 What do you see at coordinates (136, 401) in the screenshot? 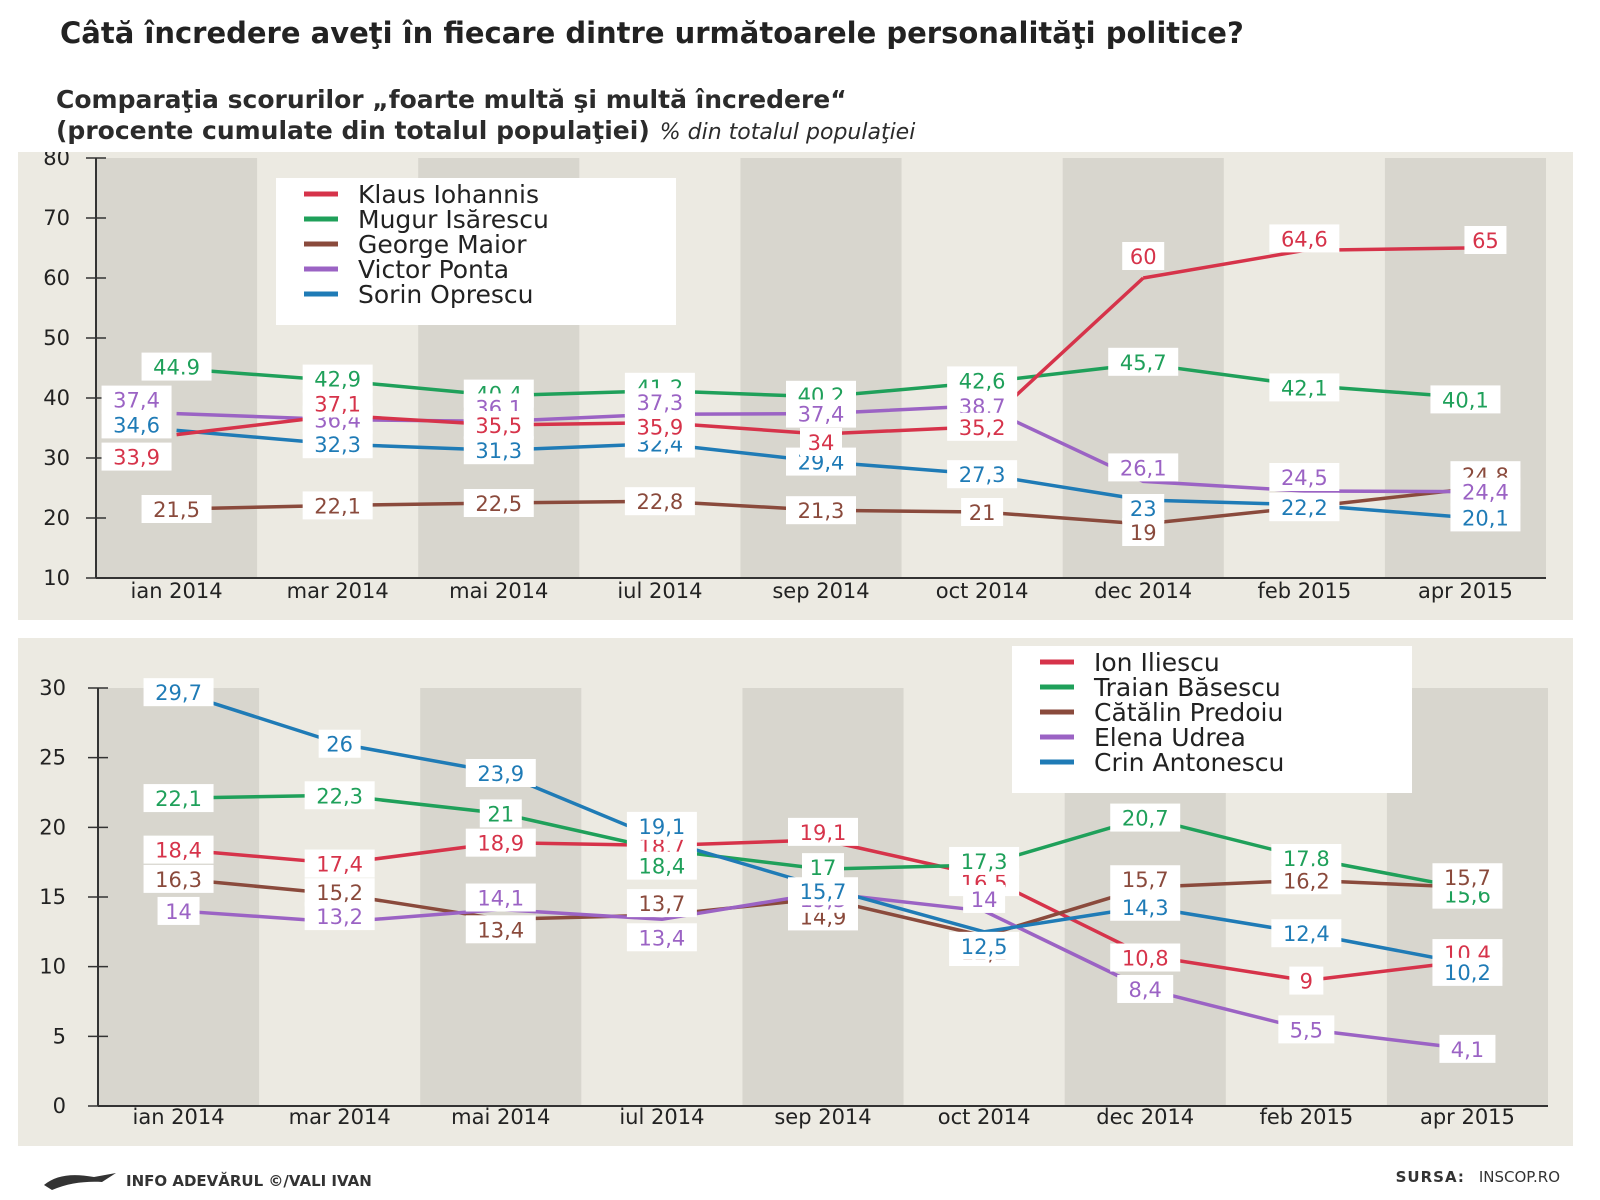
I see `top-value-label-text: 37,4` at bounding box center [136, 401].